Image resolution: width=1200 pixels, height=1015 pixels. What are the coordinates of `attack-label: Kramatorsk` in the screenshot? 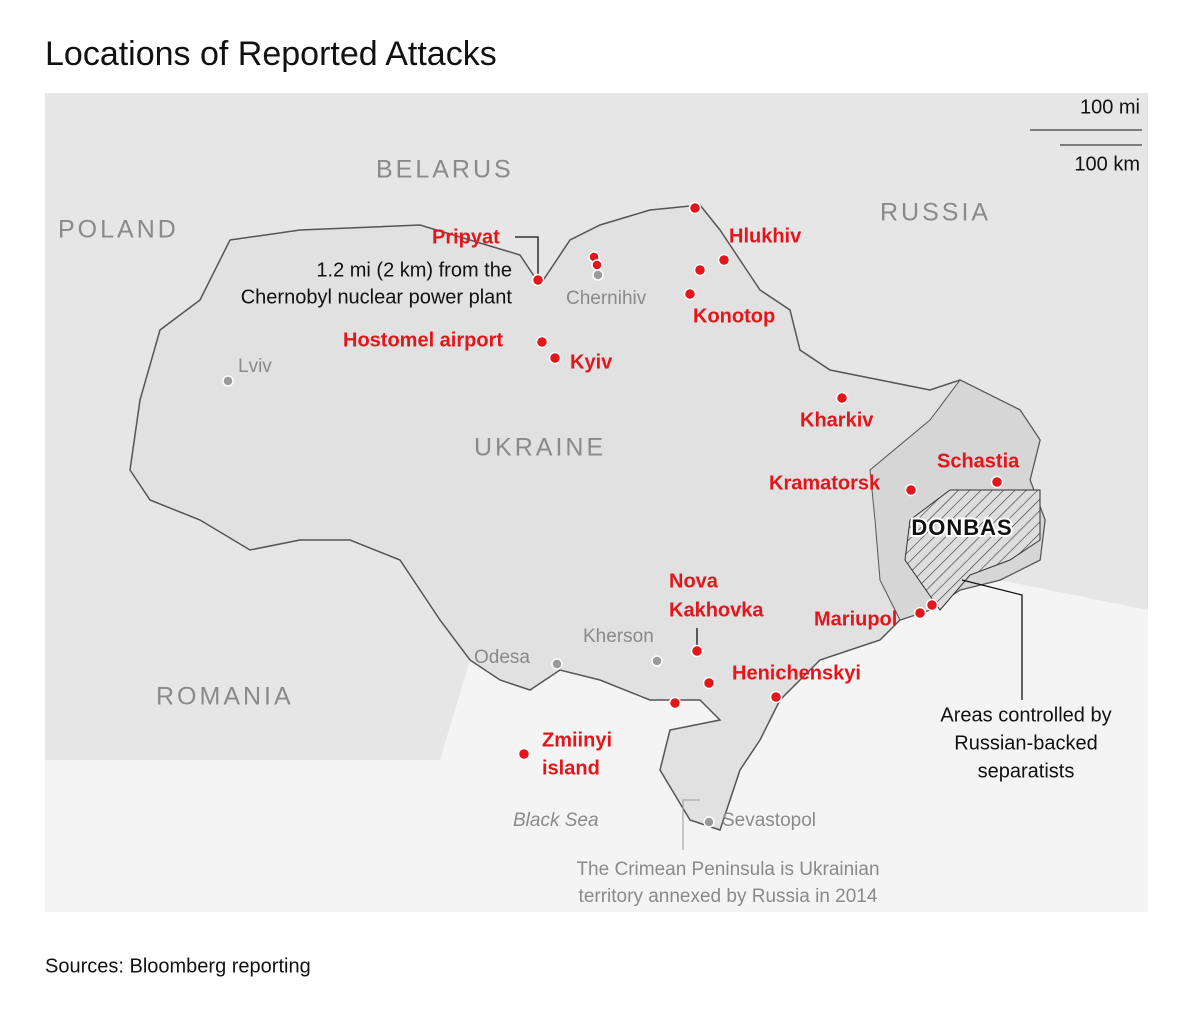 It's located at (825, 483).